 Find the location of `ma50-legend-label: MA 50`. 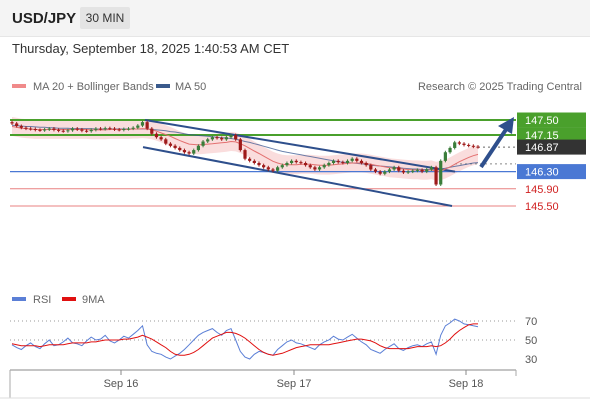

ma50-legend-label: MA 50 is located at coordinates (190, 87).